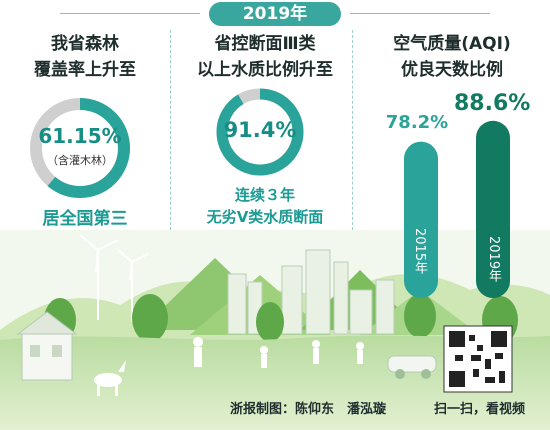 The width and height of the screenshot is (550, 430). Describe the element at coordinates (311, 292) in the screenshot. I see `city-buildings` at that location.